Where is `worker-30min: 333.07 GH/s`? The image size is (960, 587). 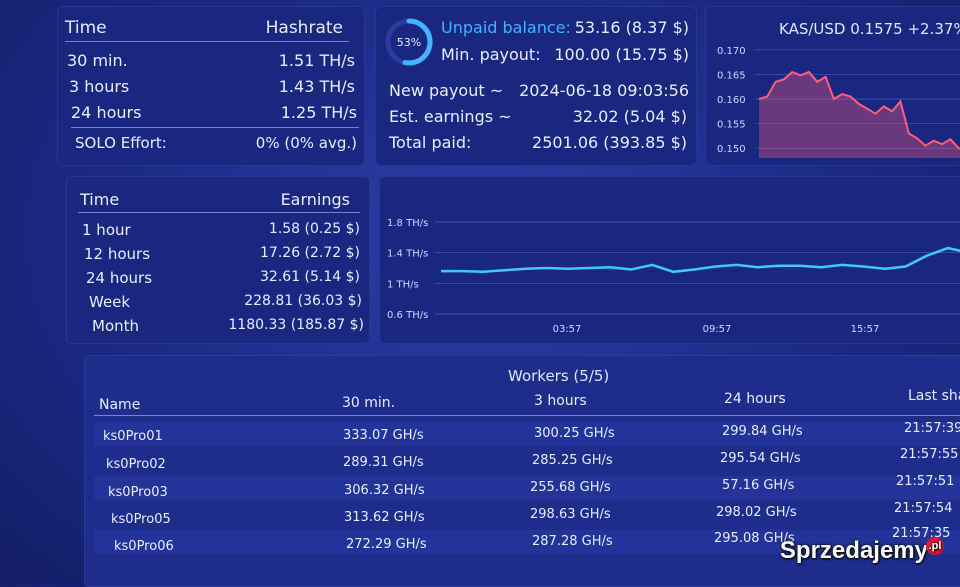 worker-30min: 333.07 GH/s is located at coordinates (383, 435).